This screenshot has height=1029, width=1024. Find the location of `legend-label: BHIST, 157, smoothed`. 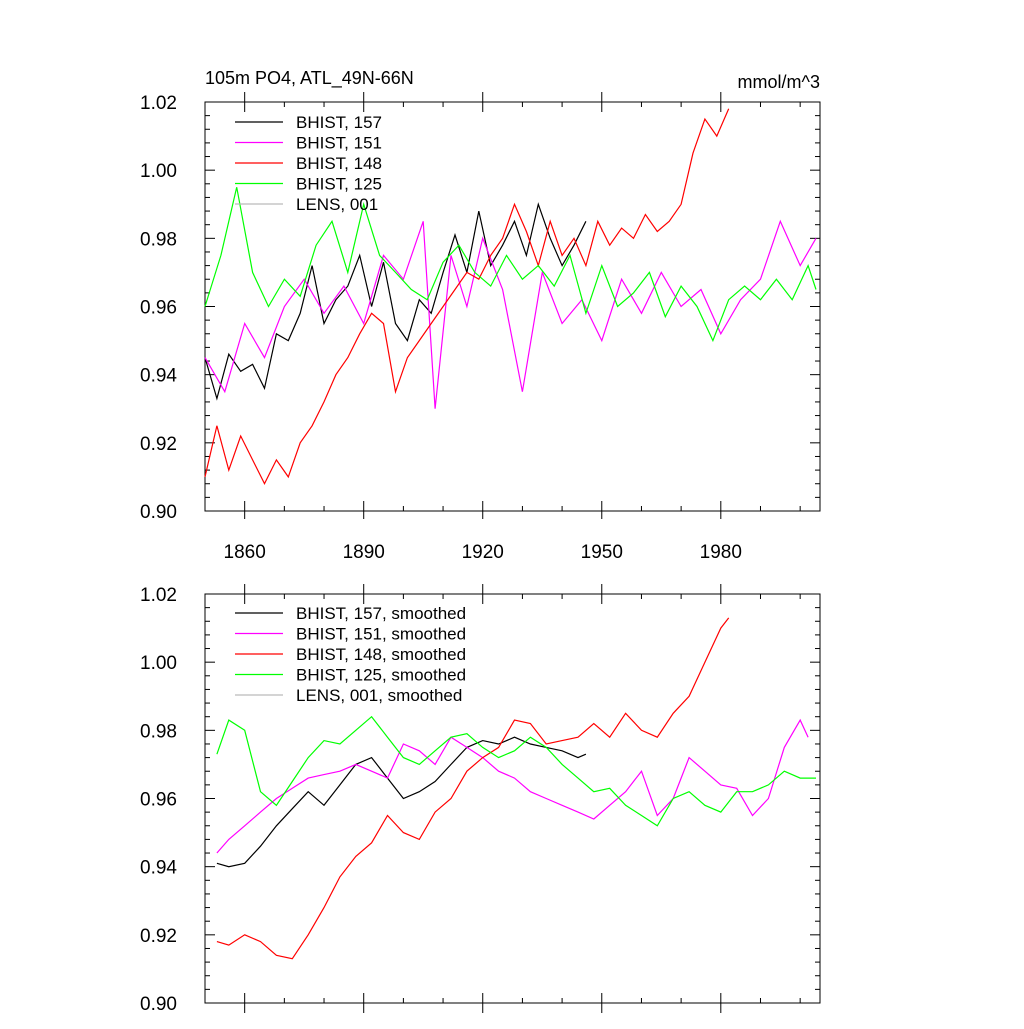

legend-label: BHIST, 157, smoothed is located at coordinates (381, 613).